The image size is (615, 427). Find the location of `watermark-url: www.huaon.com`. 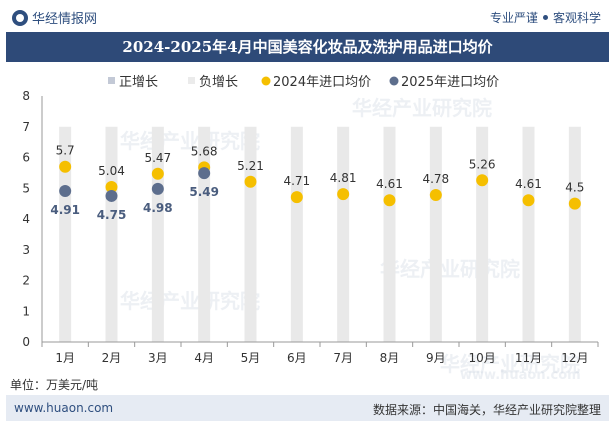

watermark-url: www.huaon.com is located at coordinates (520, 375).